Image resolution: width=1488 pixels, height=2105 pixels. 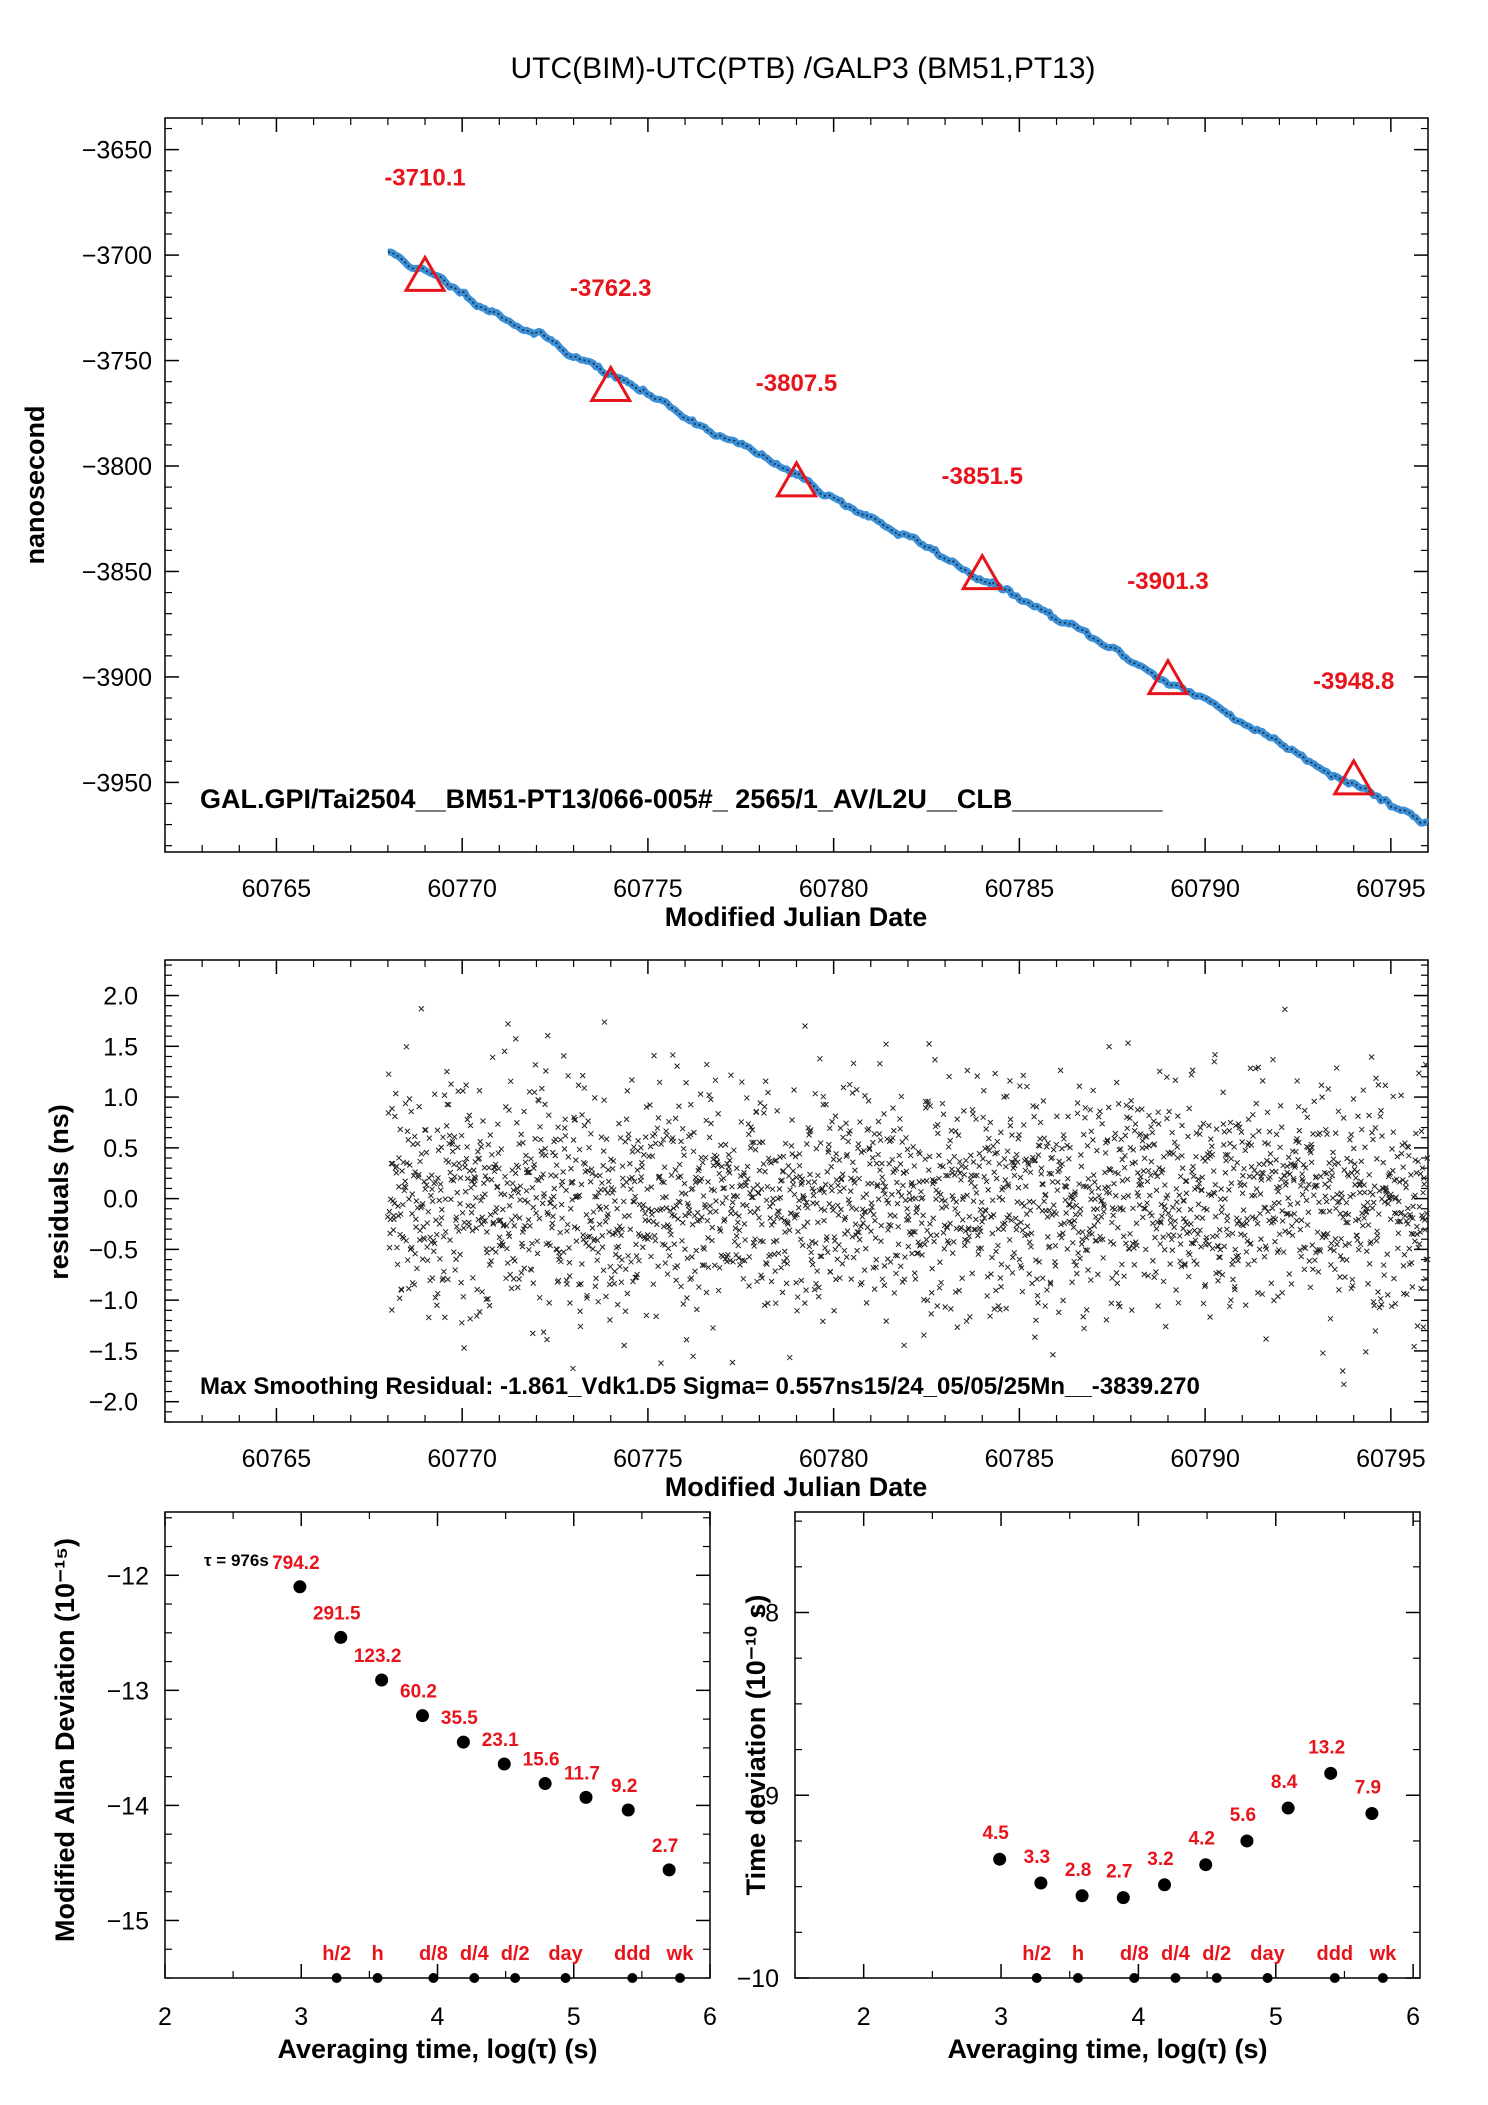 I want to click on x-tick-label: 2, so click(x=165, y=2017).